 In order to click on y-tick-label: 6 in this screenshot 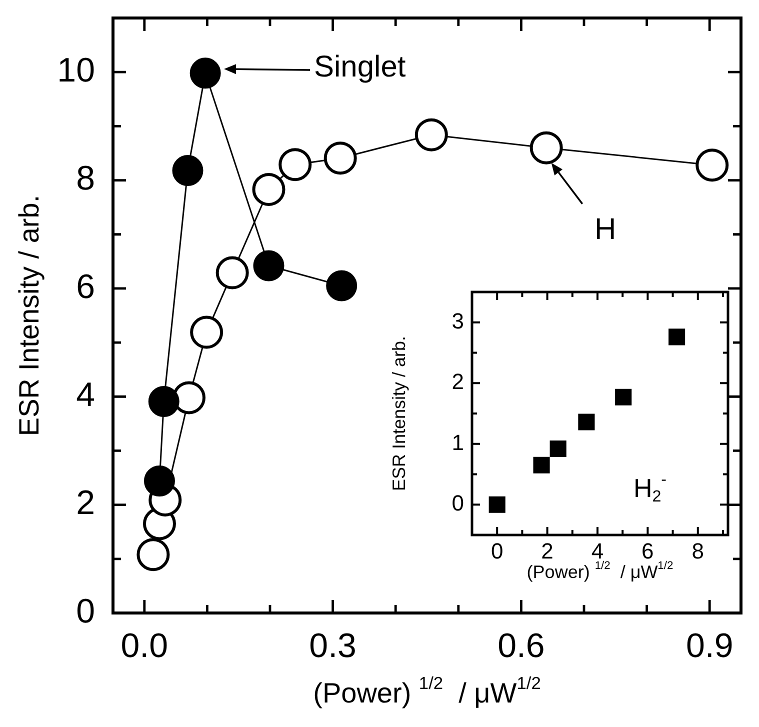, I will do `click(85, 287)`.